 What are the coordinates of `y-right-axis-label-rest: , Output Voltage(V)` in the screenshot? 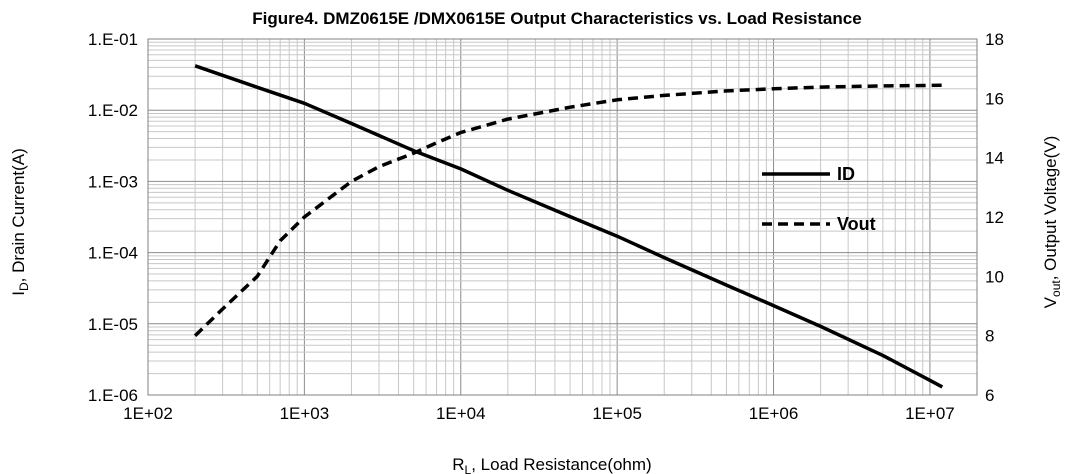 It's located at (1050, 208).